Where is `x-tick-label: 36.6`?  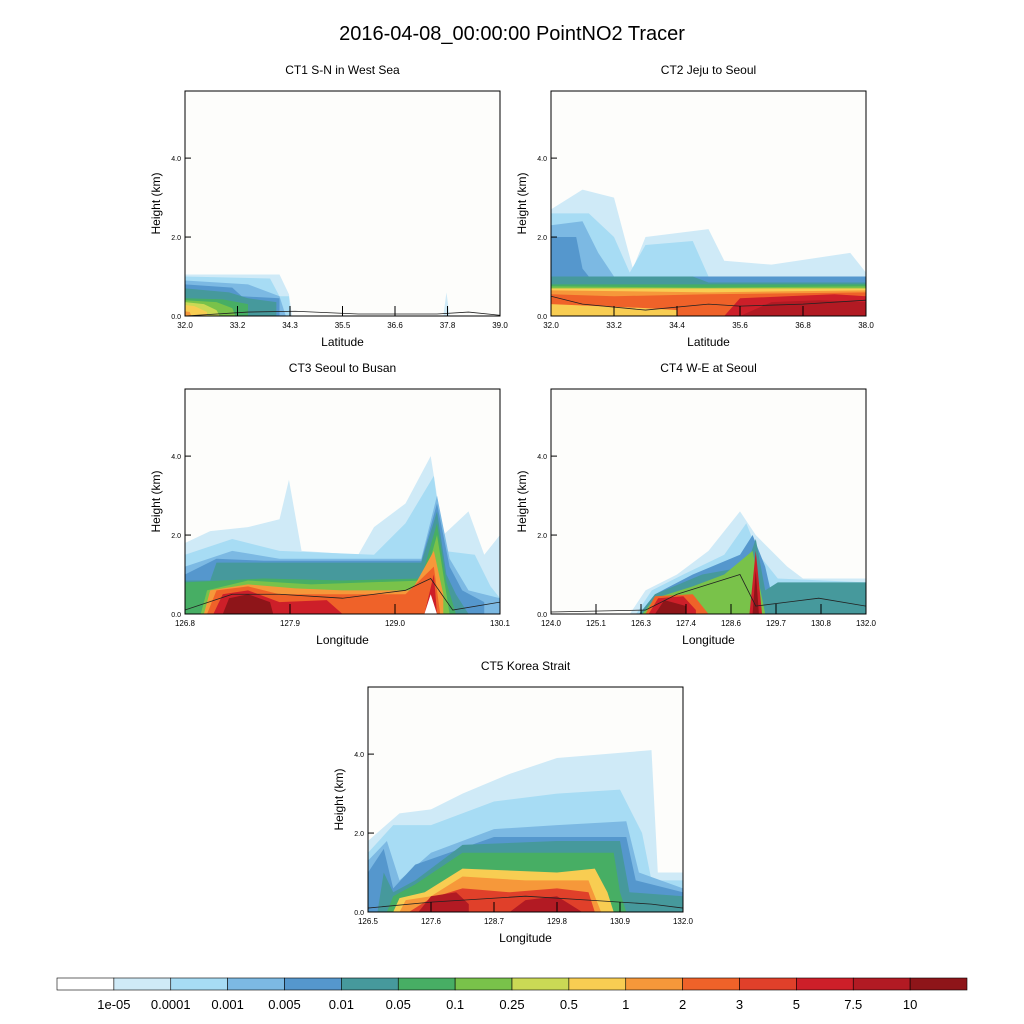
x-tick-label: 36.6 is located at coordinates (395, 325).